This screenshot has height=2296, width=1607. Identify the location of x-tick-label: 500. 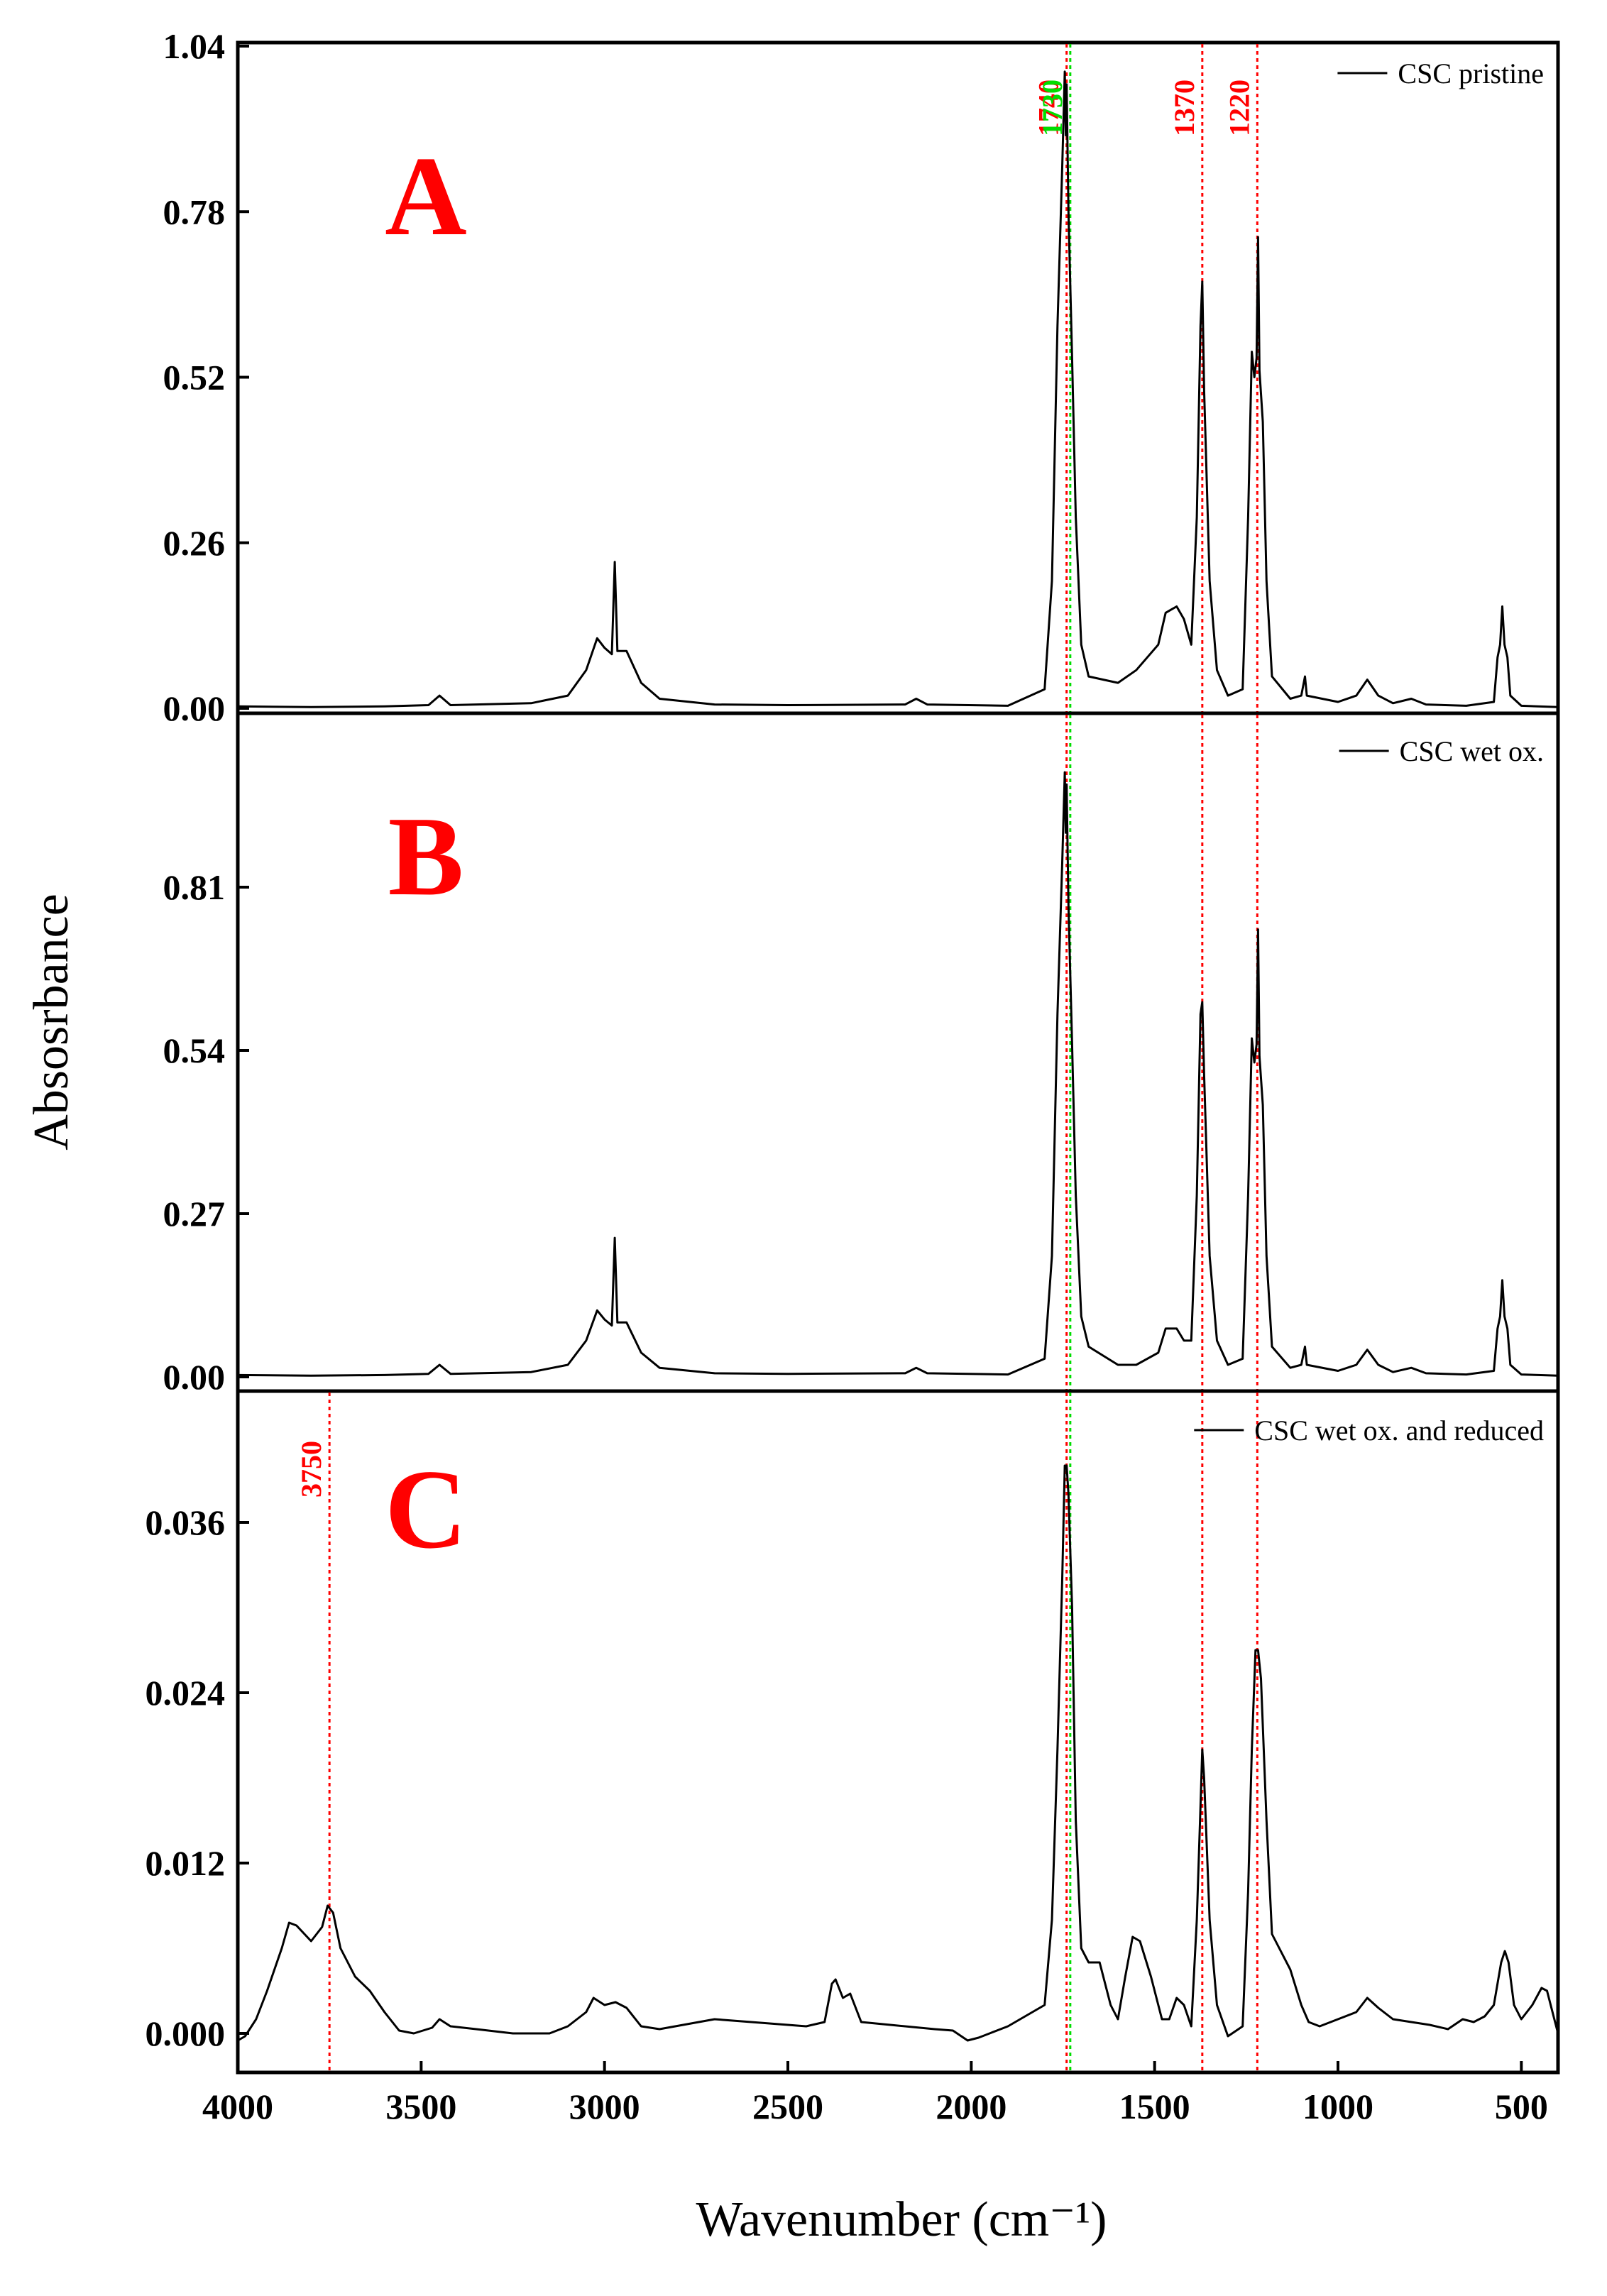
(1521, 2106).